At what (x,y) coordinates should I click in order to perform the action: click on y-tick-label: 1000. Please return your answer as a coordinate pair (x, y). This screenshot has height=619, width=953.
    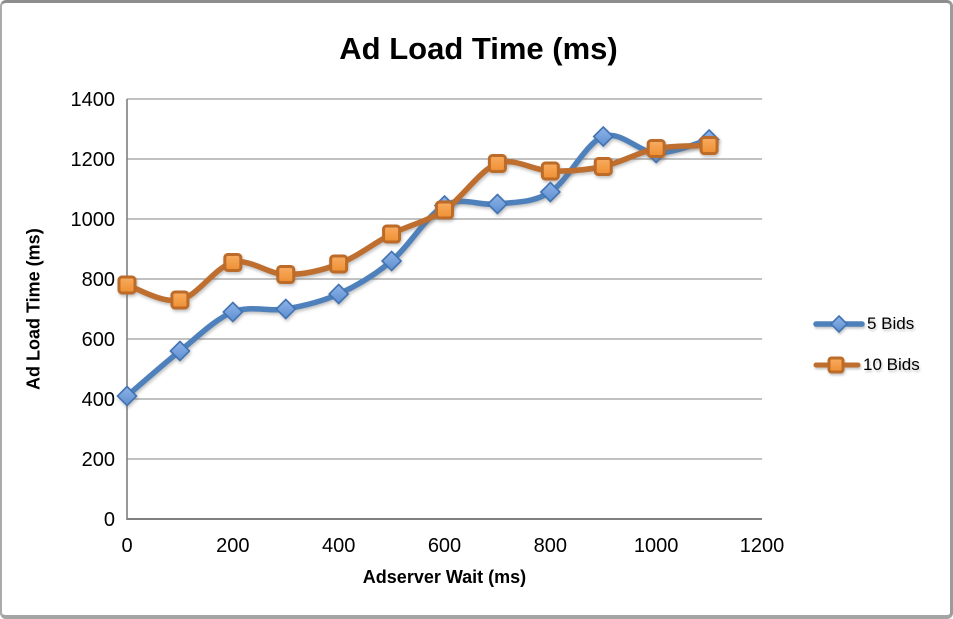
    Looking at the image, I should click on (93, 220).